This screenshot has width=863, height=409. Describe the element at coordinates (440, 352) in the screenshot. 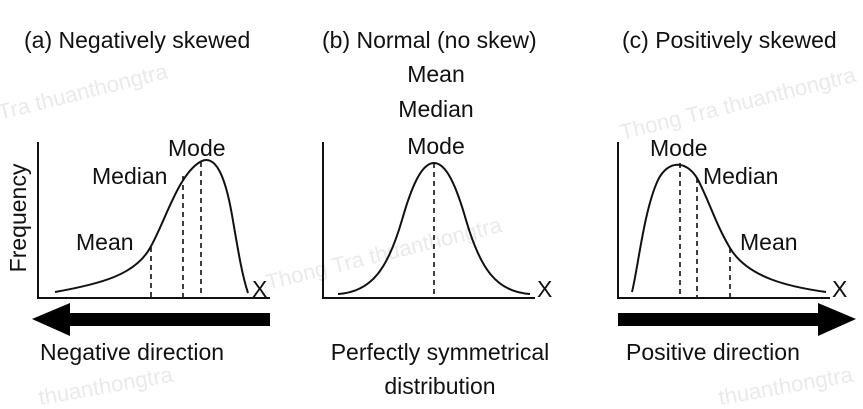

I see `caption-line-1: Perfectly symmetrical` at that location.